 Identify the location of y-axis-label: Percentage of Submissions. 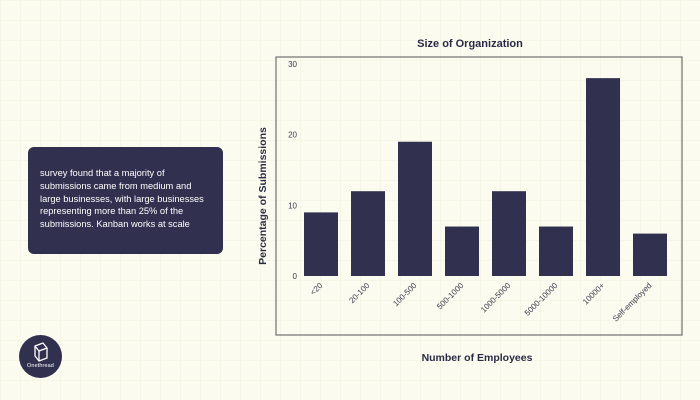
(263, 196).